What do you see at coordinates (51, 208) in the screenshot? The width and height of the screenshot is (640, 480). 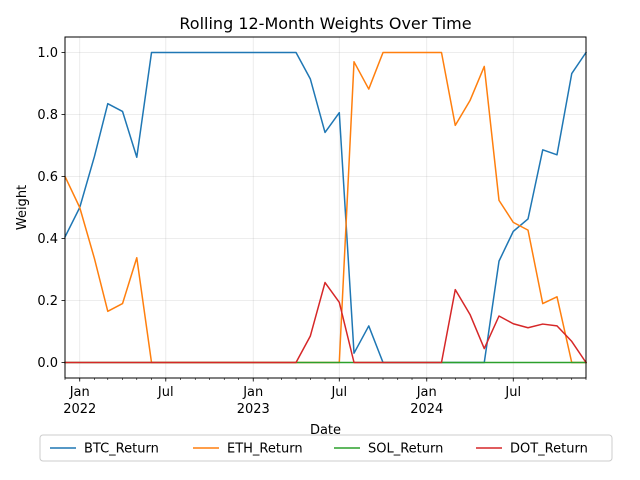 I see `y-axis: 0.0 0.2 0.4 0.6 0.8 1.0` at bounding box center [51, 208].